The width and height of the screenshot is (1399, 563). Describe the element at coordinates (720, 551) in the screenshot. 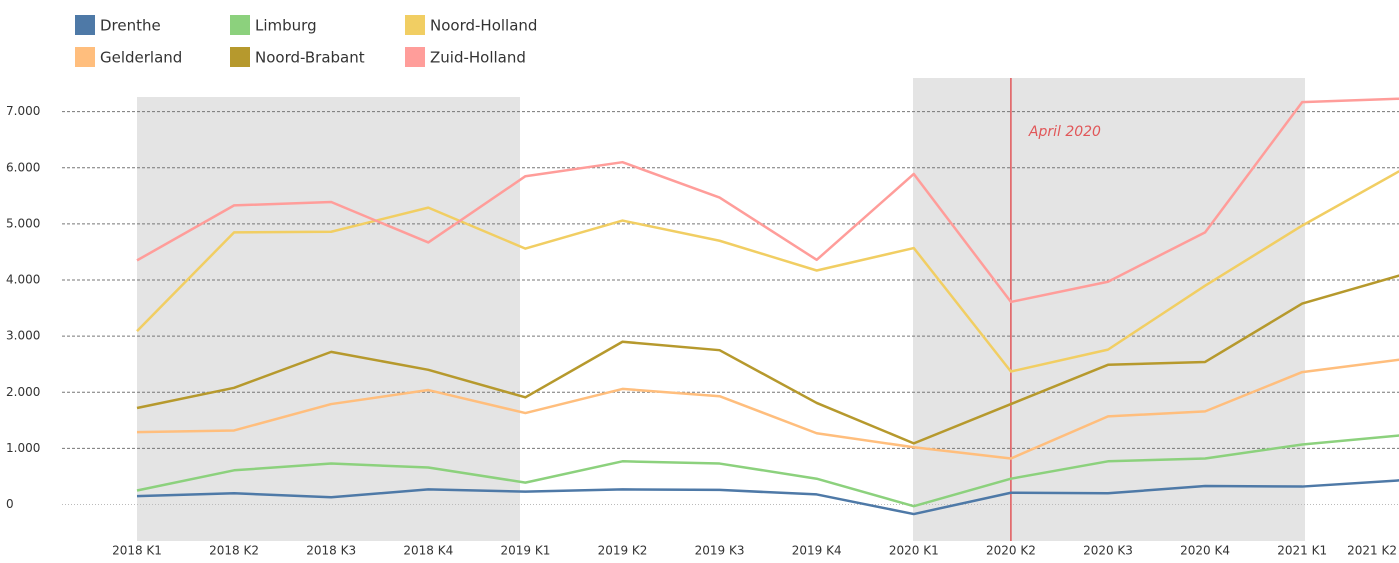

I see `x-tick-label: 2019 K3` at that location.